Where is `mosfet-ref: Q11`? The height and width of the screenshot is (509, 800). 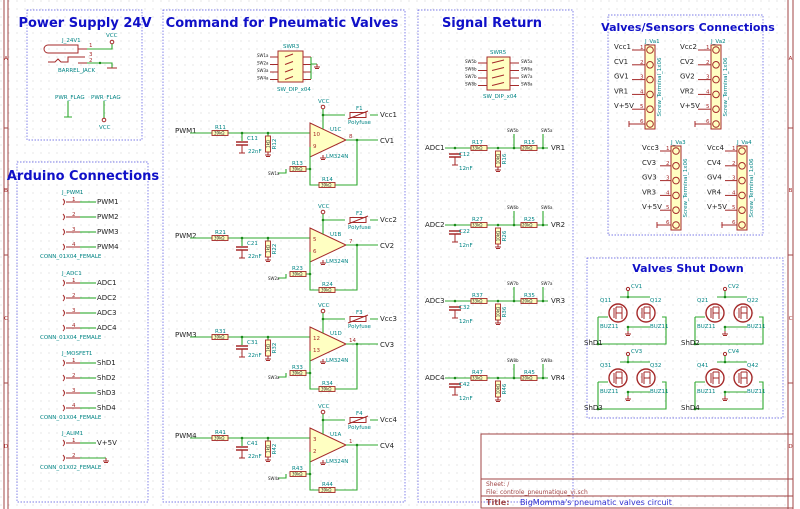
mosfet-ref: Q11 is located at coordinates (605, 301).